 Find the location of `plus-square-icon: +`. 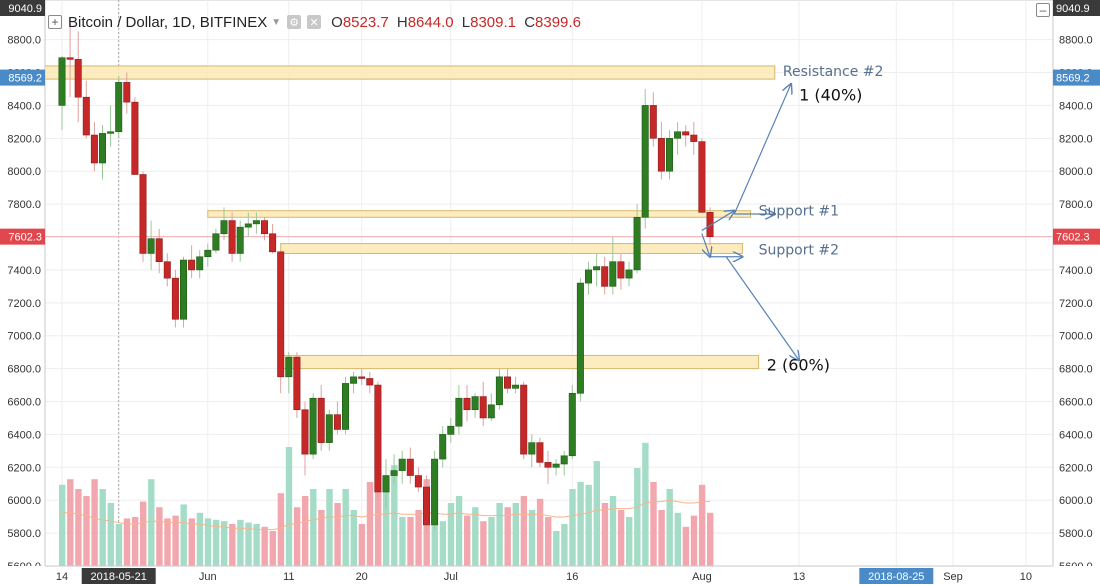

plus-square-icon: + is located at coordinates (55, 22).